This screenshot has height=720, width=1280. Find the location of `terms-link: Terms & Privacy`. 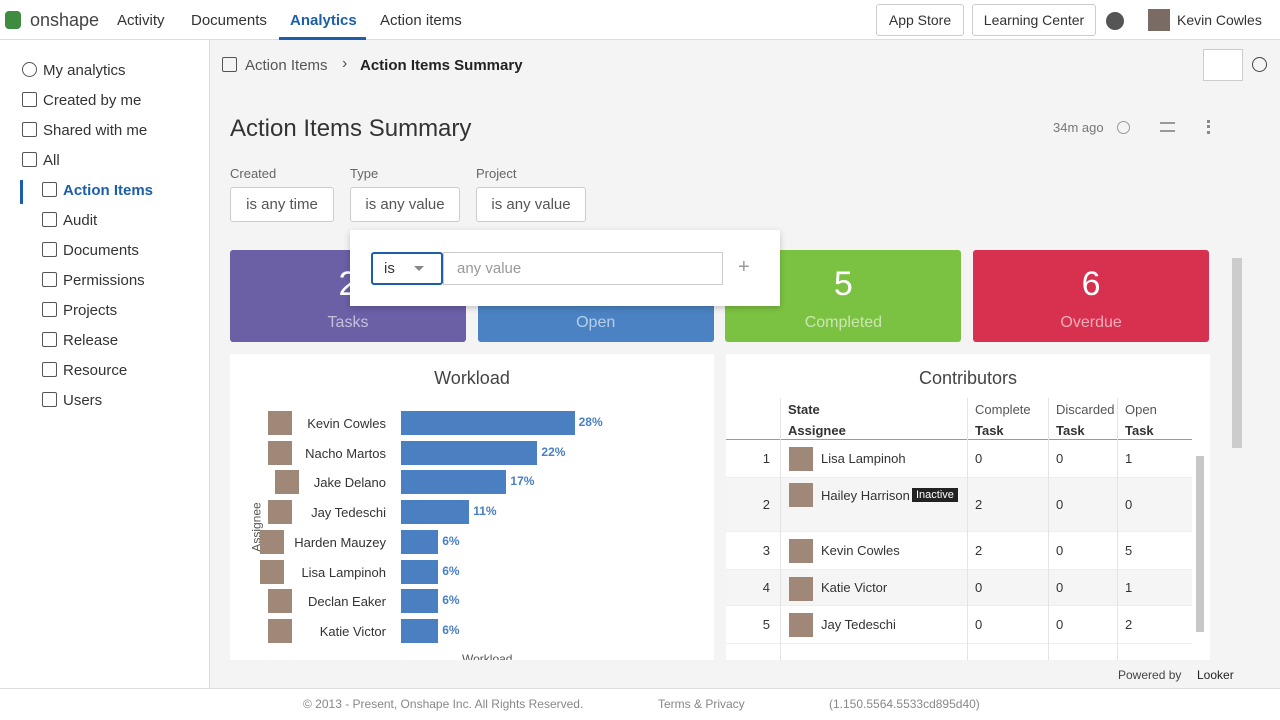

terms-link: Terms & Privacy is located at coordinates (701, 704).